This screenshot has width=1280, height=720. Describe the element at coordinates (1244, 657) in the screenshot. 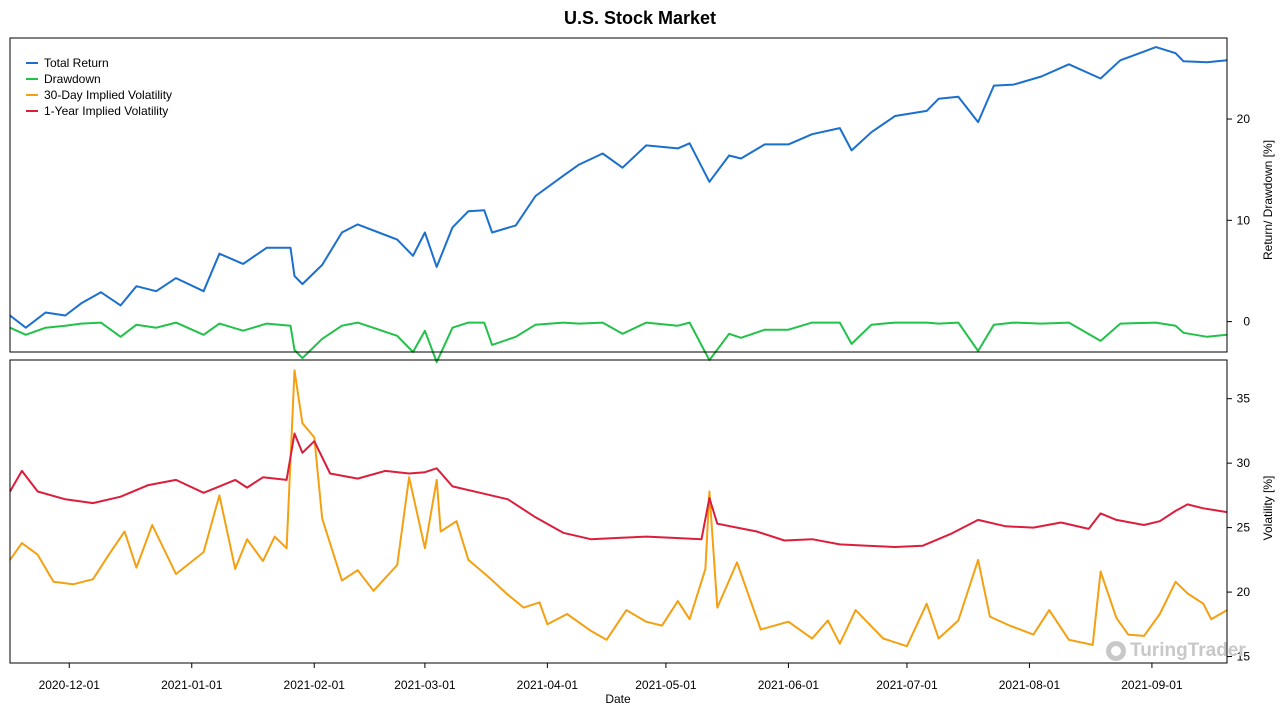

I see `y-tick-label: 15` at that location.